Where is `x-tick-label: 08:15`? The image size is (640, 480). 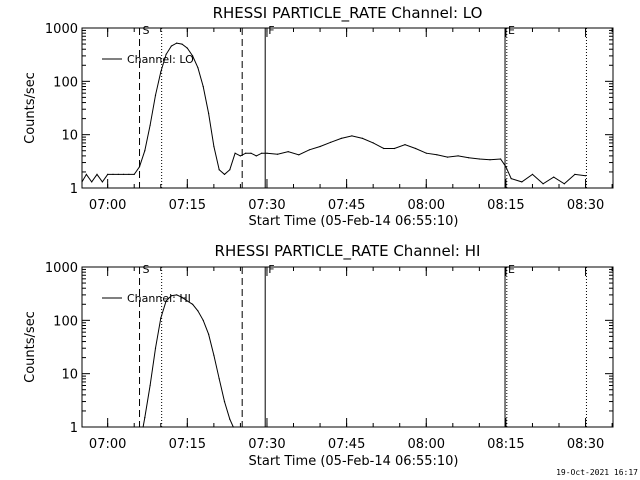 x-tick-label: 08:15 is located at coordinates (505, 444).